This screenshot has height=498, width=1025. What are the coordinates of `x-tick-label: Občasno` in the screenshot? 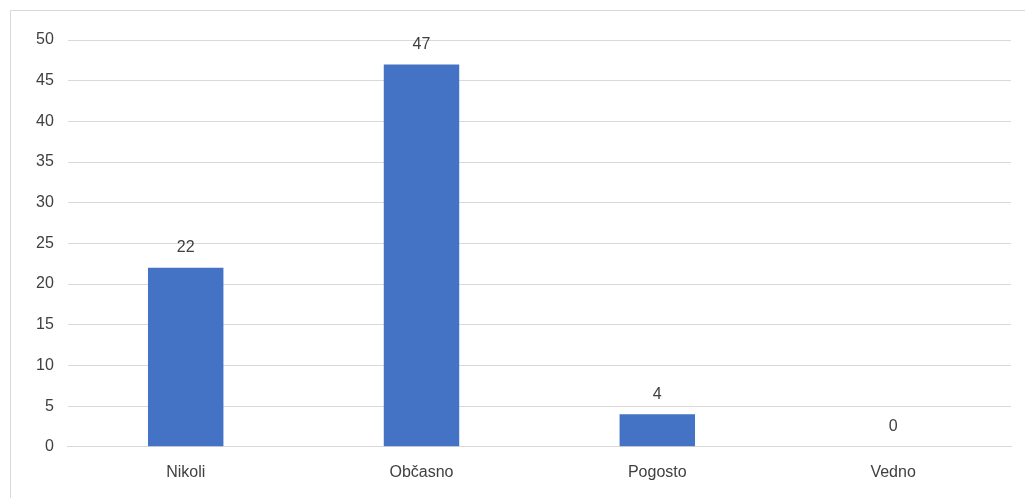 It's located at (421, 471).